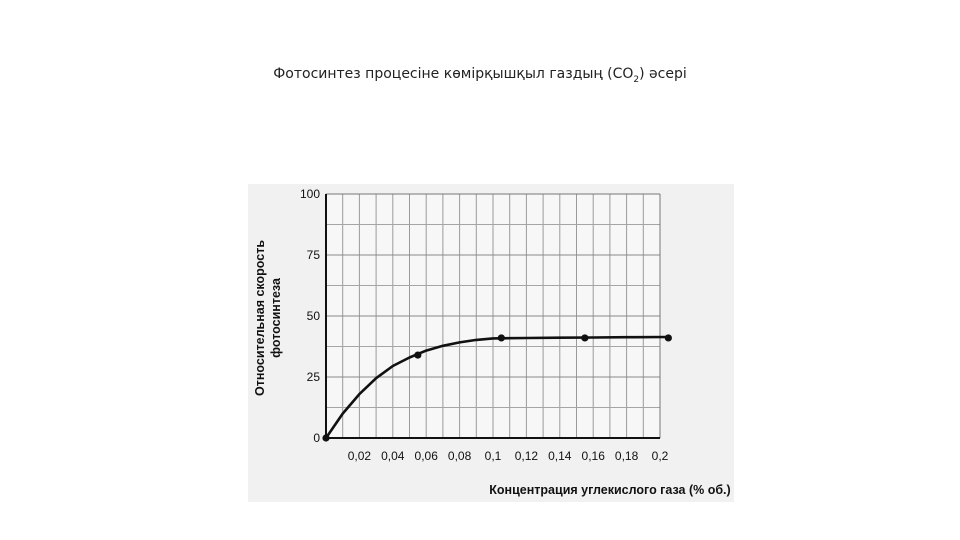  What do you see at coordinates (663, 74) in the screenshot?
I see `title-end: ) әсері` at bounding box center [663, 74].